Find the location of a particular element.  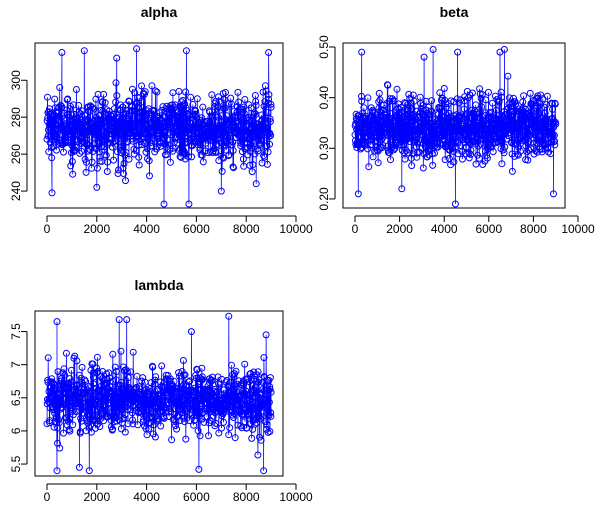

y-tick-label: 240 is located at coordinates (16, 191).